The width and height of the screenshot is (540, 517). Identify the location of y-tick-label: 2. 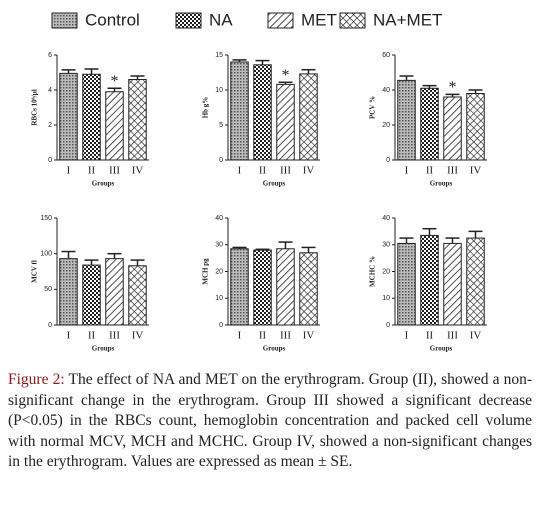
(50, 125).